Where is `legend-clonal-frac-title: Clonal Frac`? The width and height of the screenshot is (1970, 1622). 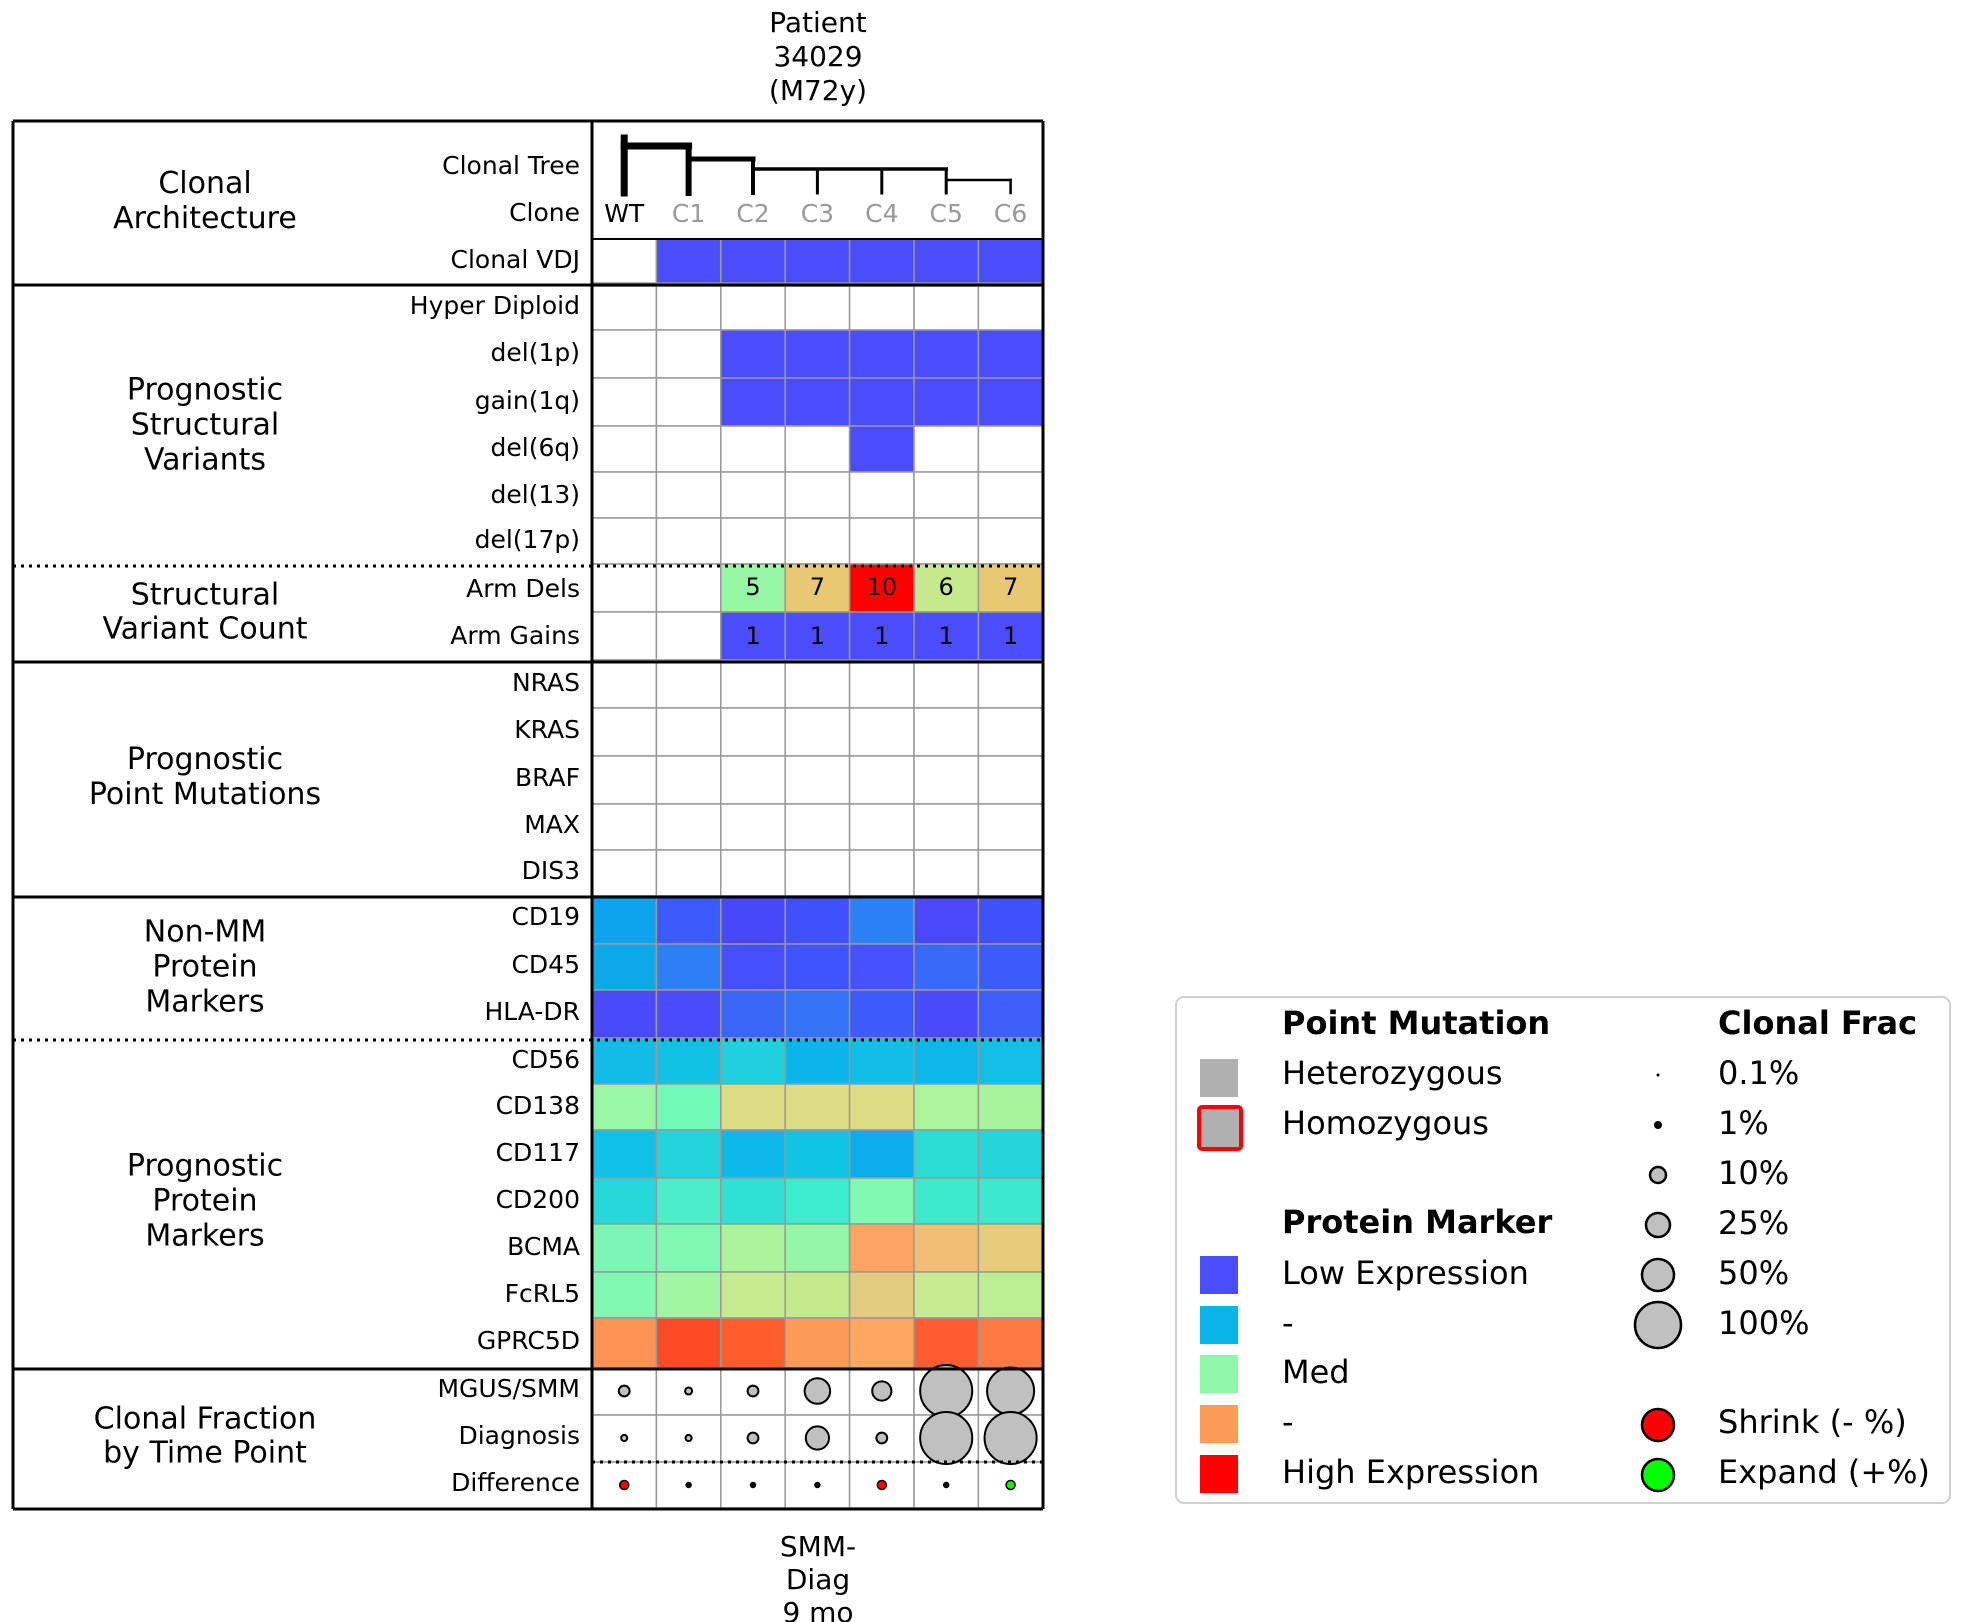 legend-clonal-frac-title: Clonal Frac is located at coordinates (1817, 1023).